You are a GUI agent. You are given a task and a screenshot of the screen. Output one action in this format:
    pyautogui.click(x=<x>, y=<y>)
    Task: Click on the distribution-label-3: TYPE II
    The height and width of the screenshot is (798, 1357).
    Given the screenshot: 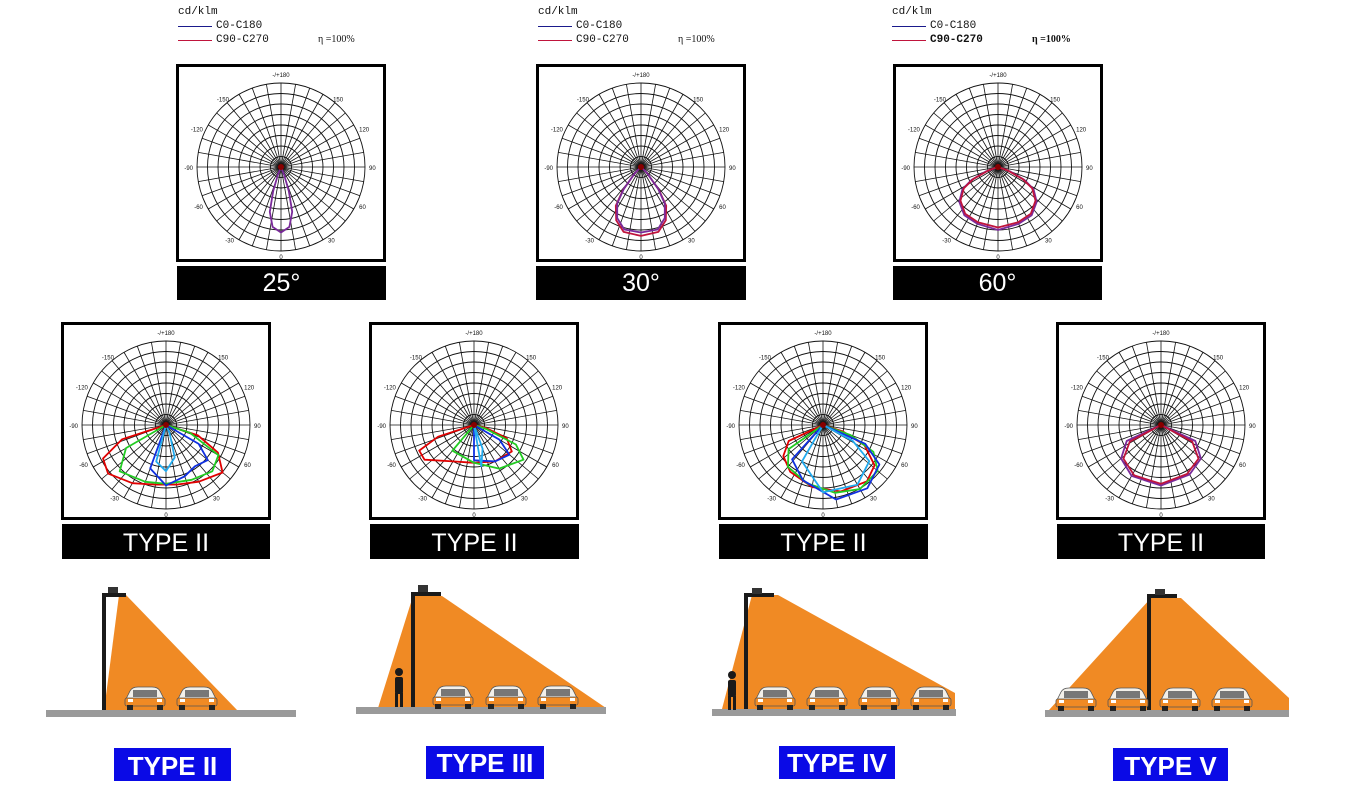 What is the action you would take?
    pyautogui.click(x=823, y=541)
    